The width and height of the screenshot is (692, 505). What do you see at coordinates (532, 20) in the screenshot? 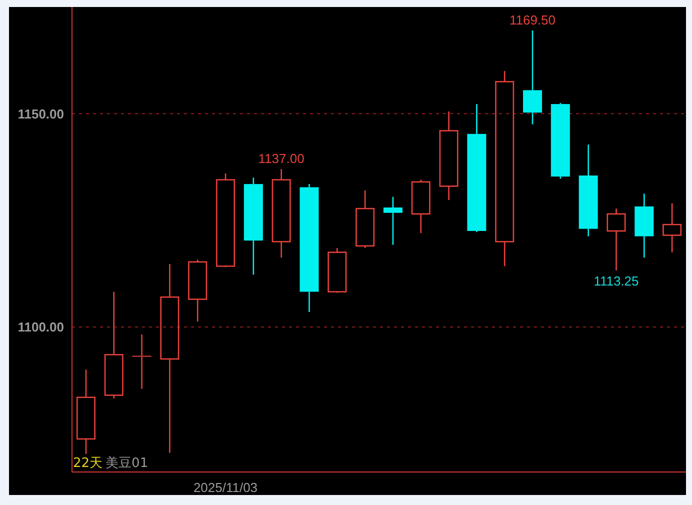
I see `annotation: 1169.50` at bounding box center [532, 20].